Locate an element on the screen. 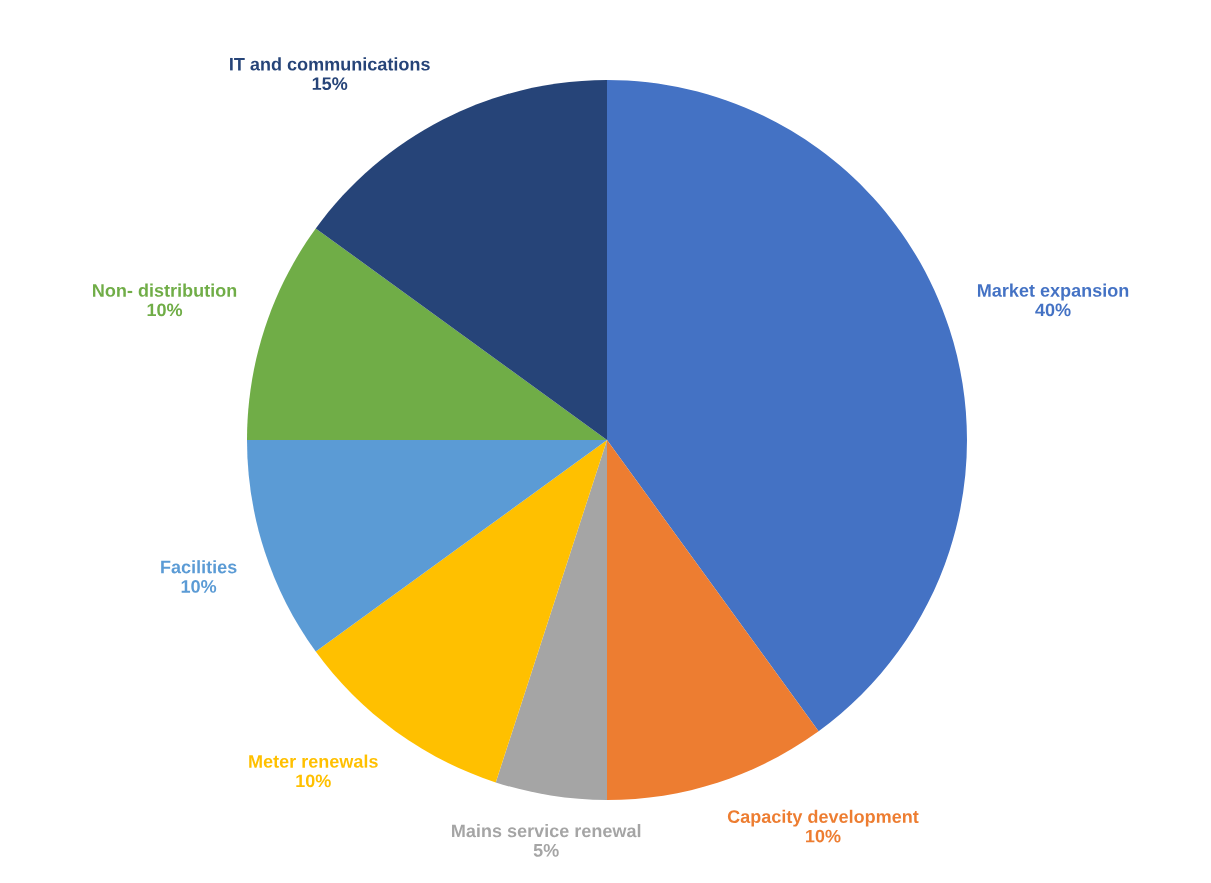  slice-label: Mains service renewal is located at coordinates (546, 831).